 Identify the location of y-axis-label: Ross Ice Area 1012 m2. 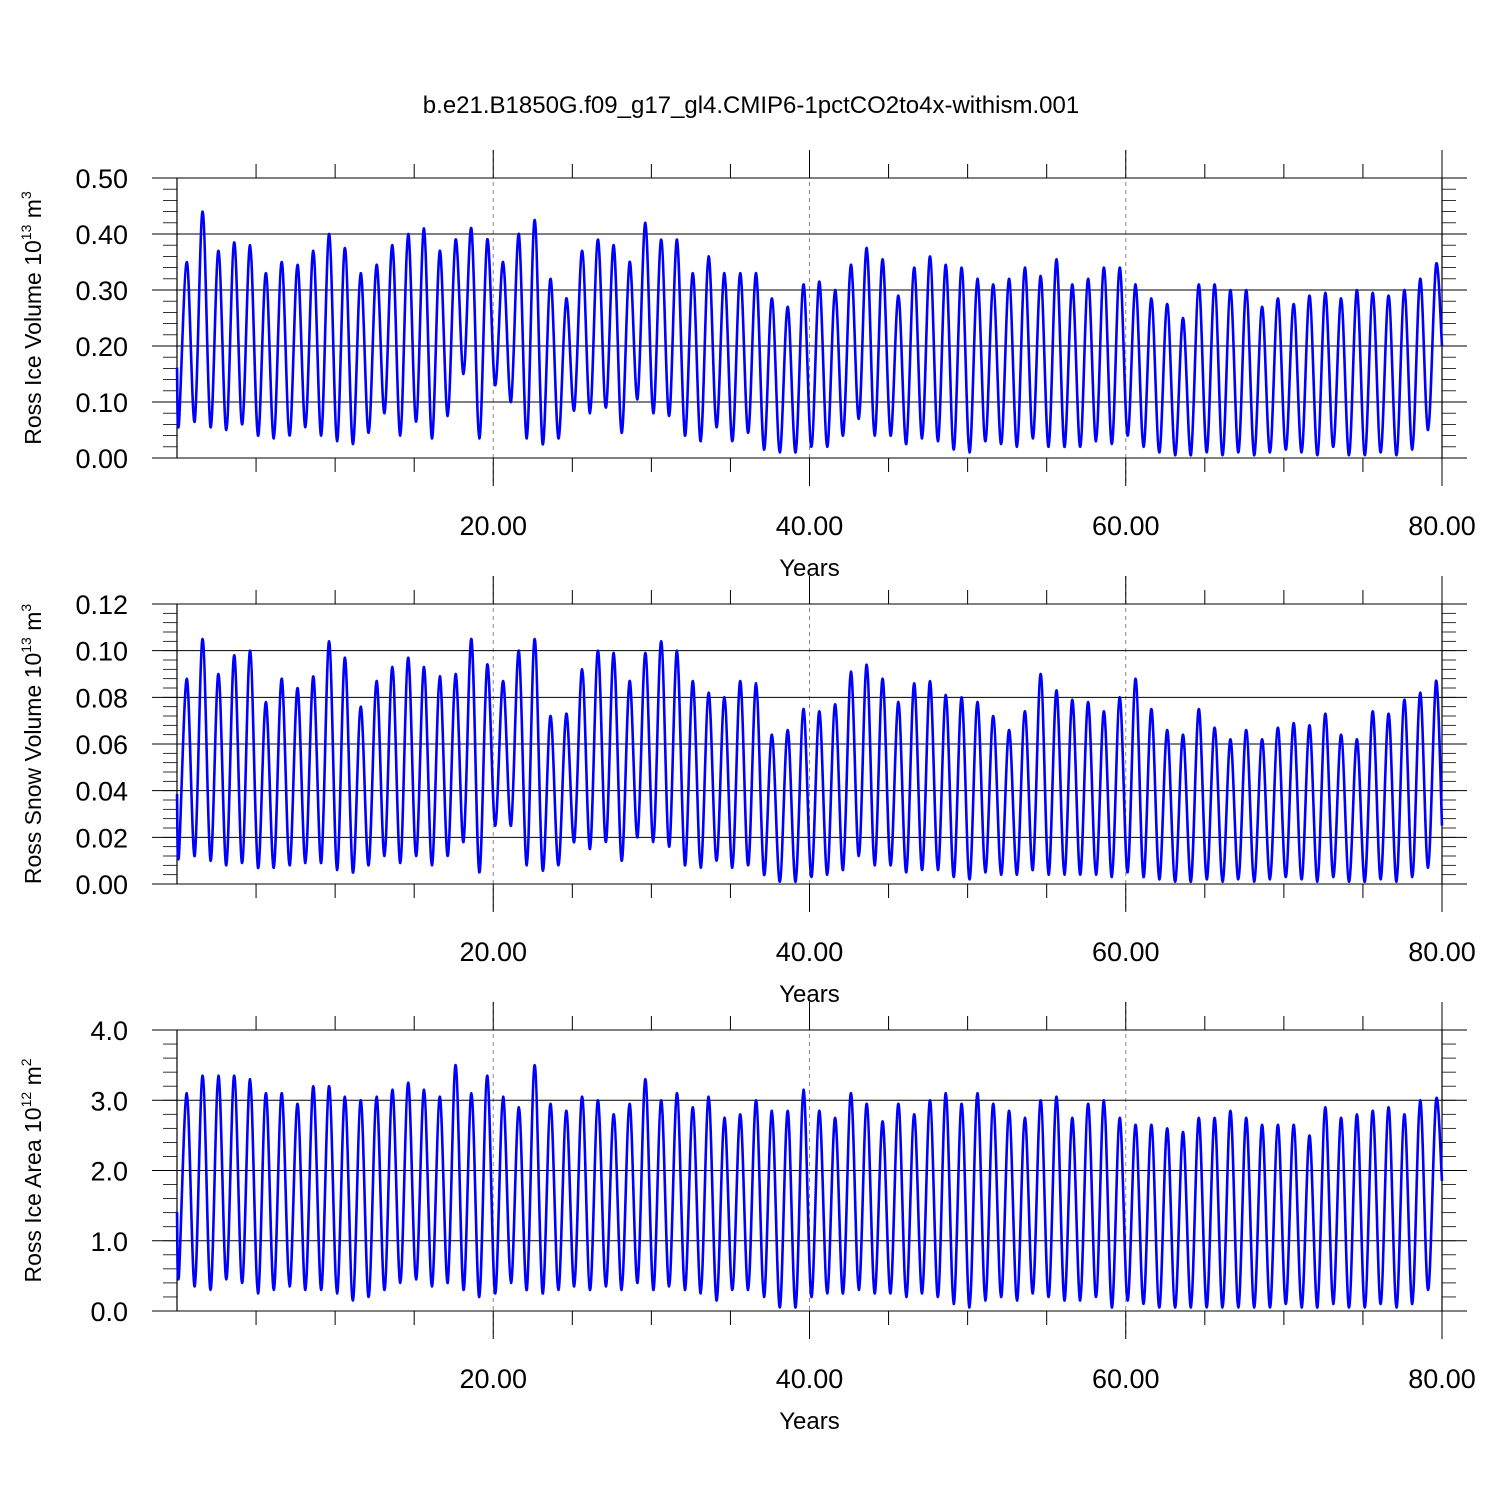
(32, 1170).